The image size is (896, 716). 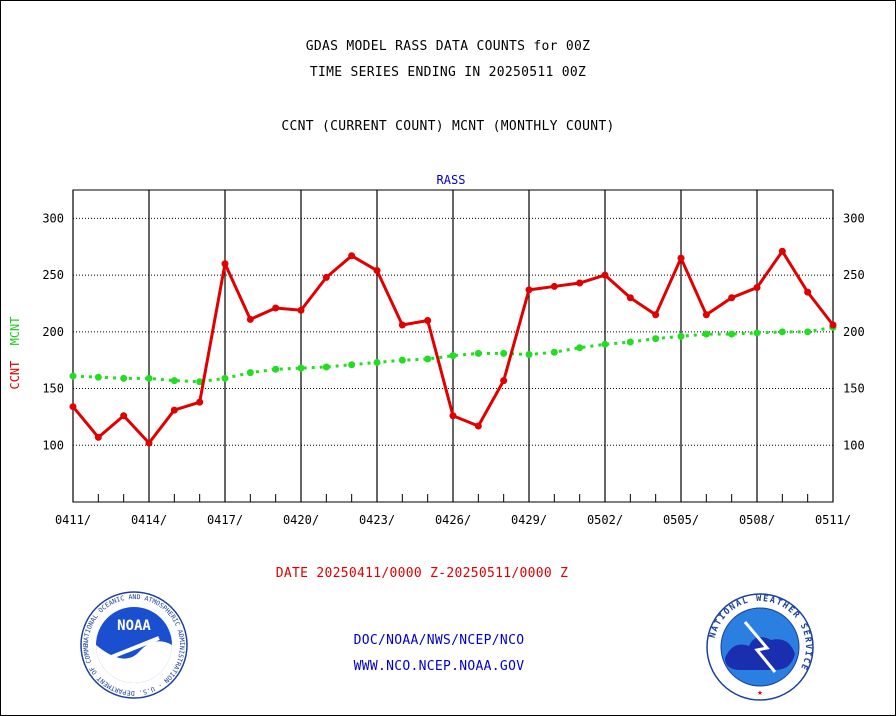 What do you see at coordinates (529, 520) in the screenshot?
I see `x-tick-label: 0429/` at bounding box center [529, 520].